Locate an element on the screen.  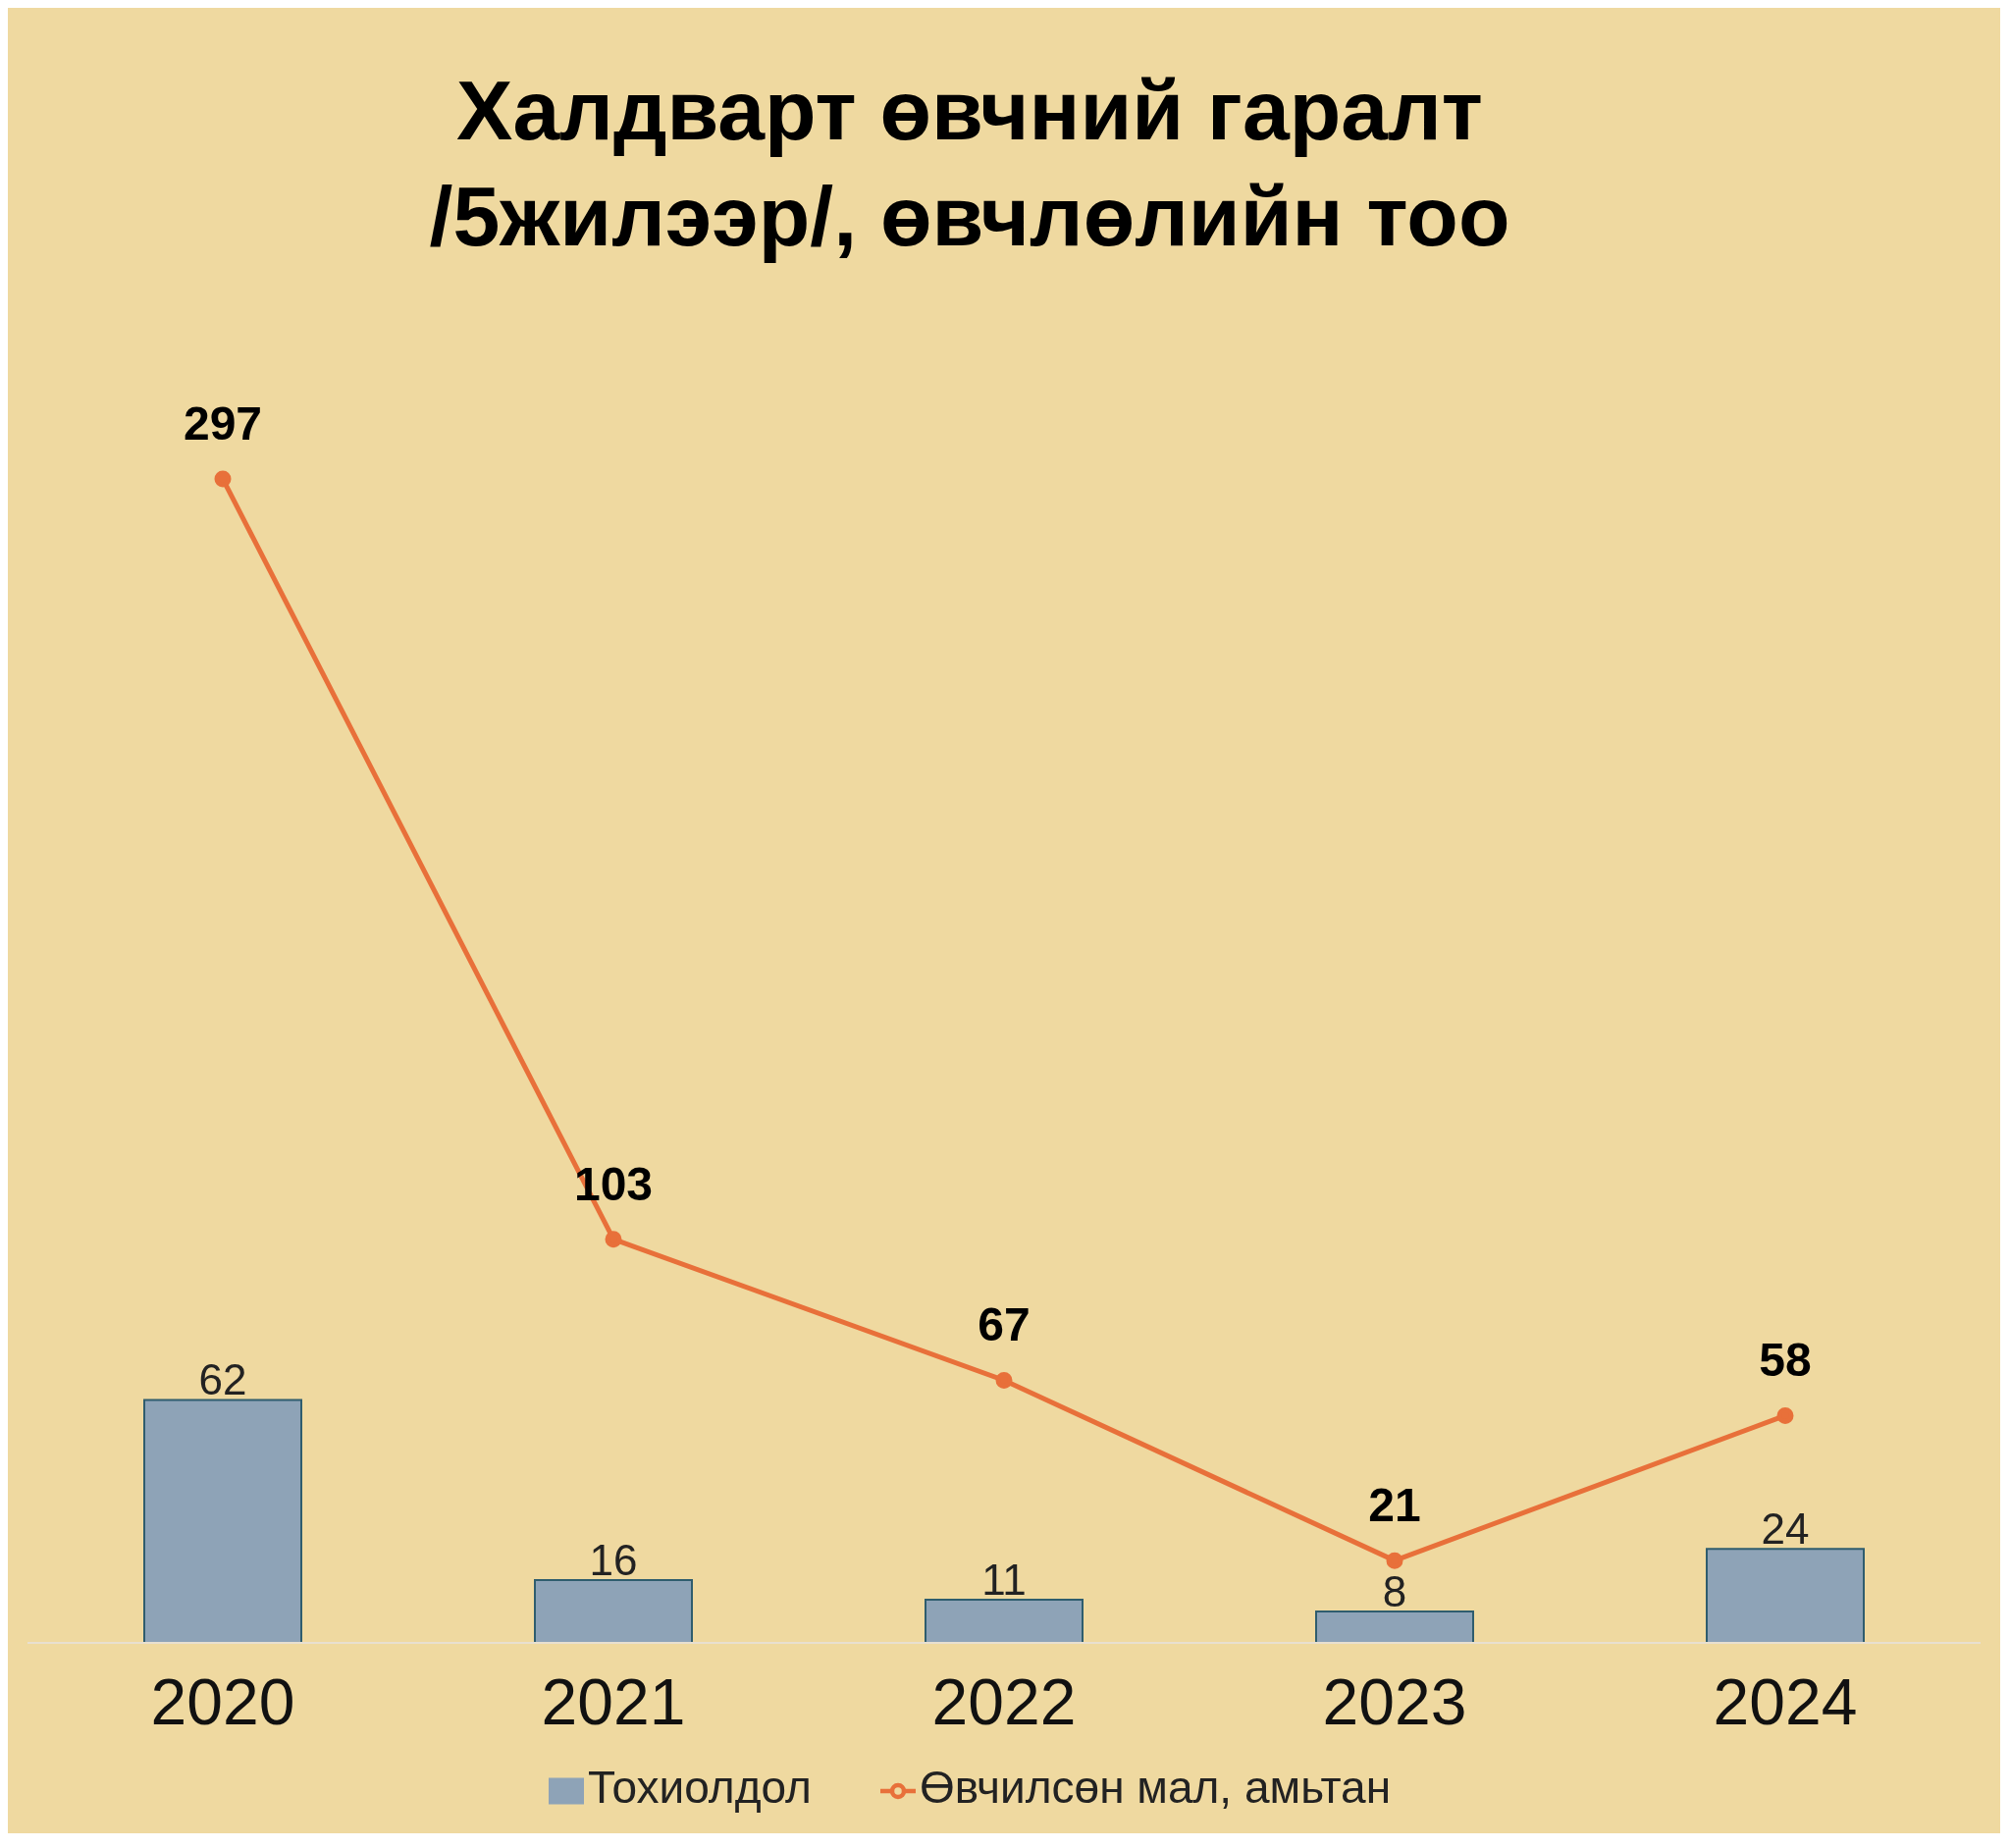
data-label: 21 is located at coordinates (1394, 1506).